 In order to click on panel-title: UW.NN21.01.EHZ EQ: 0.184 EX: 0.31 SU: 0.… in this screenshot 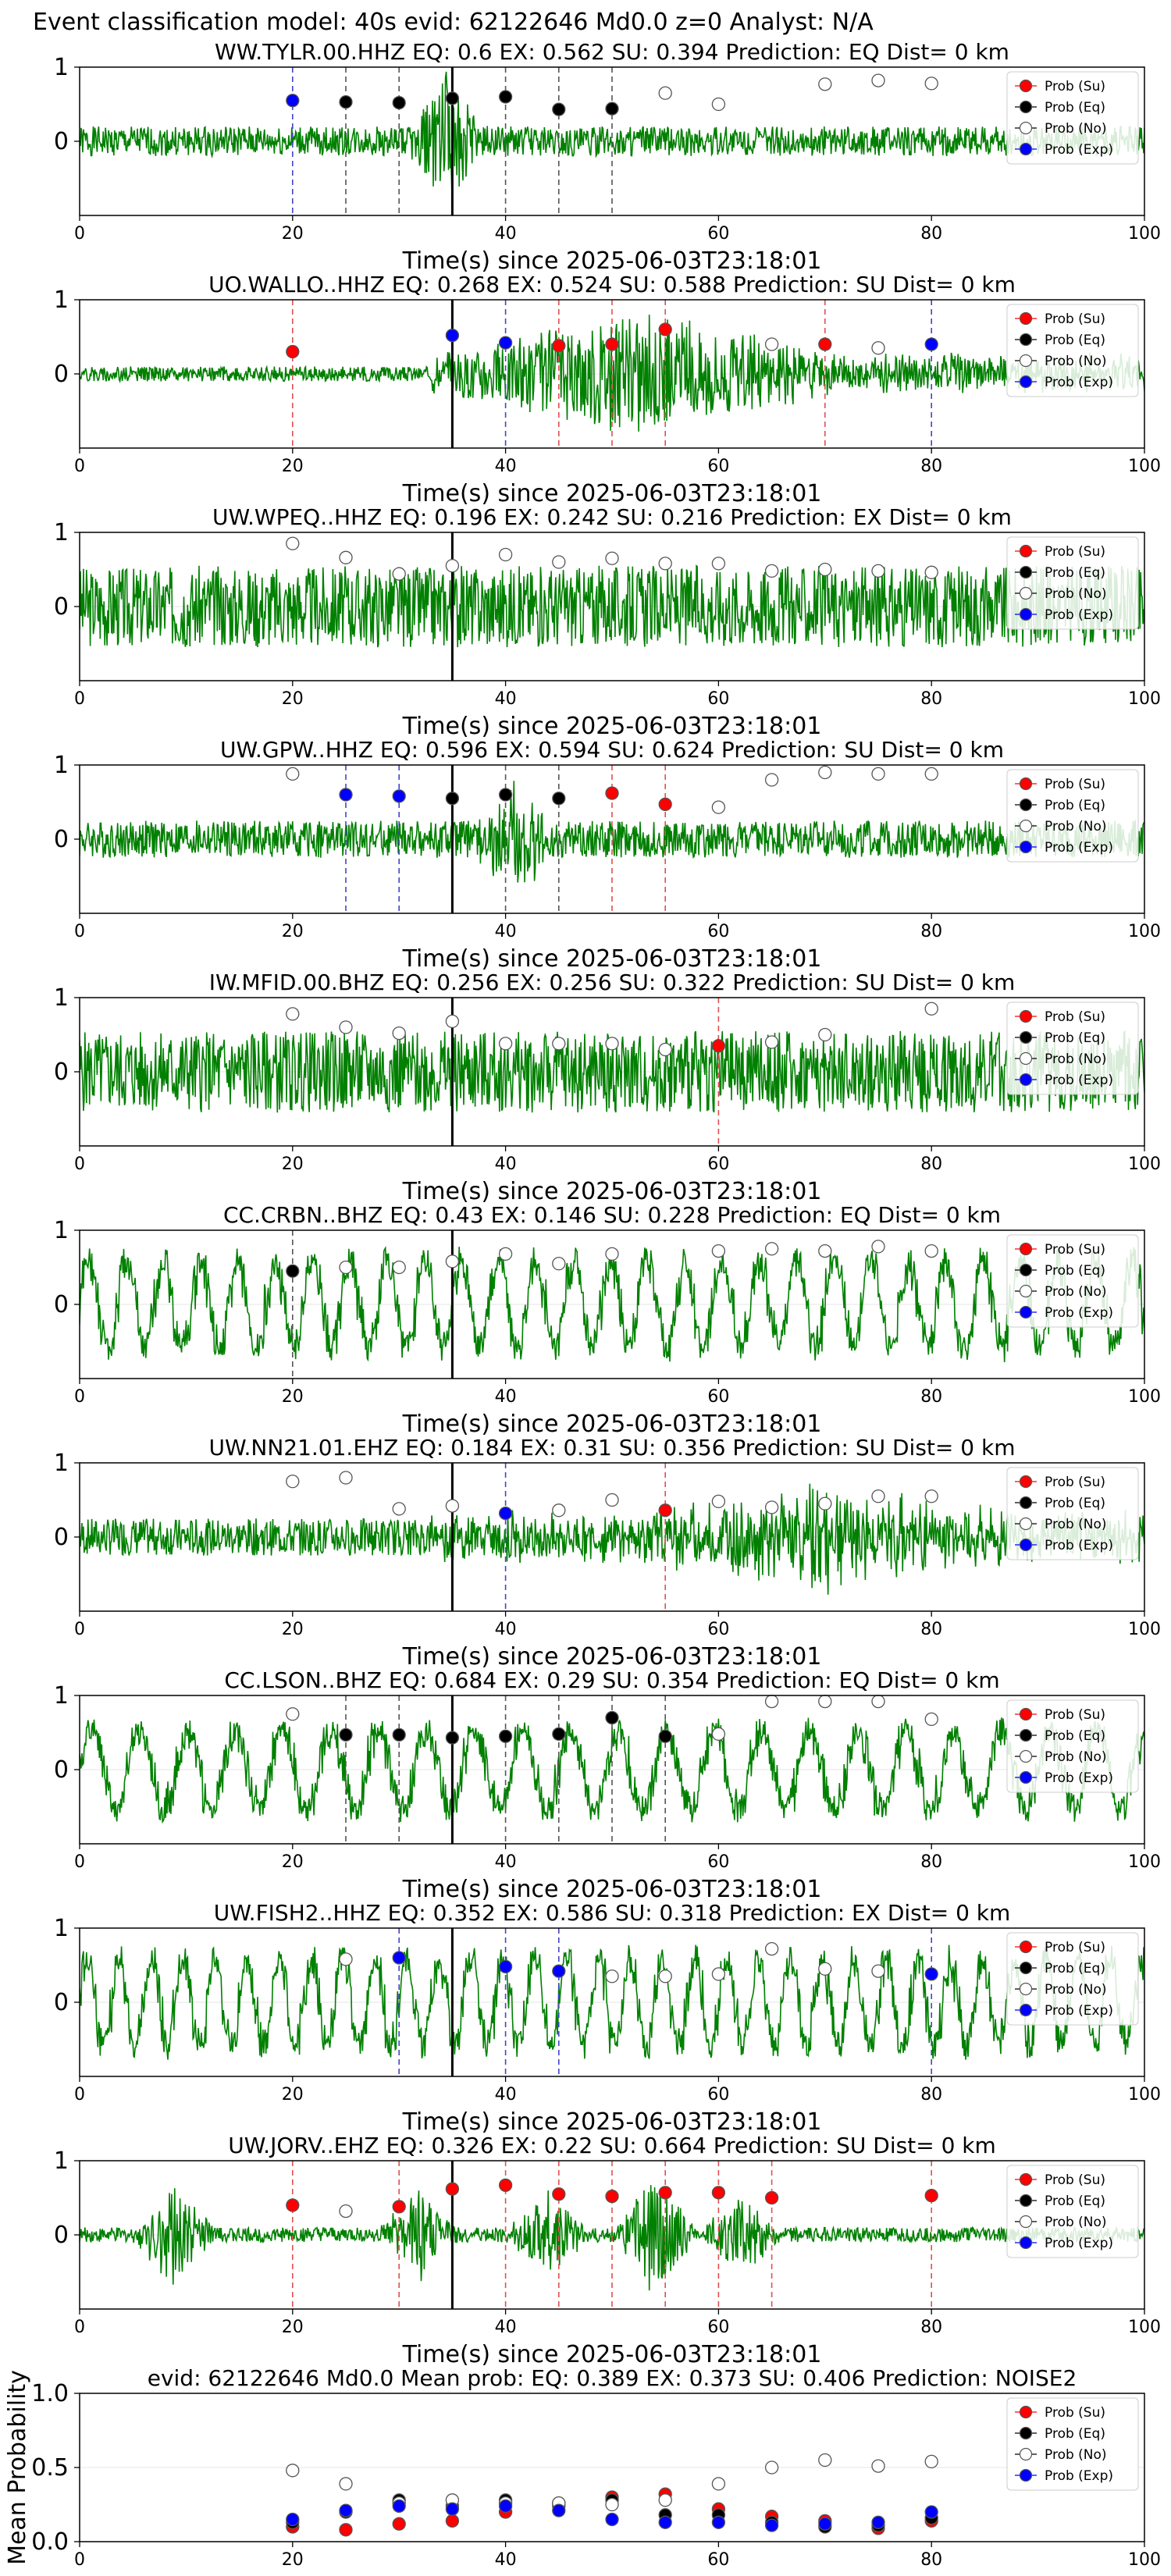, I will do `click(612, 1448)`.